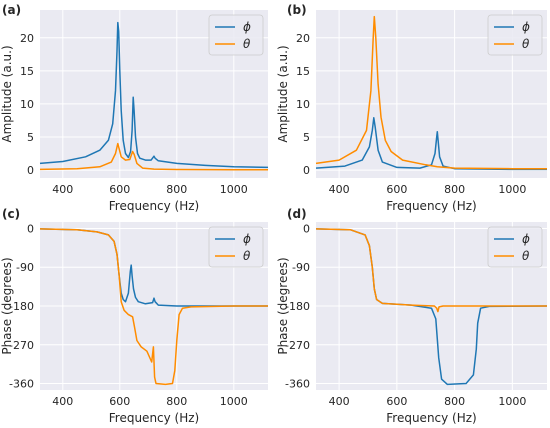  I want to click on panel-label: (d), so click(297, 214).